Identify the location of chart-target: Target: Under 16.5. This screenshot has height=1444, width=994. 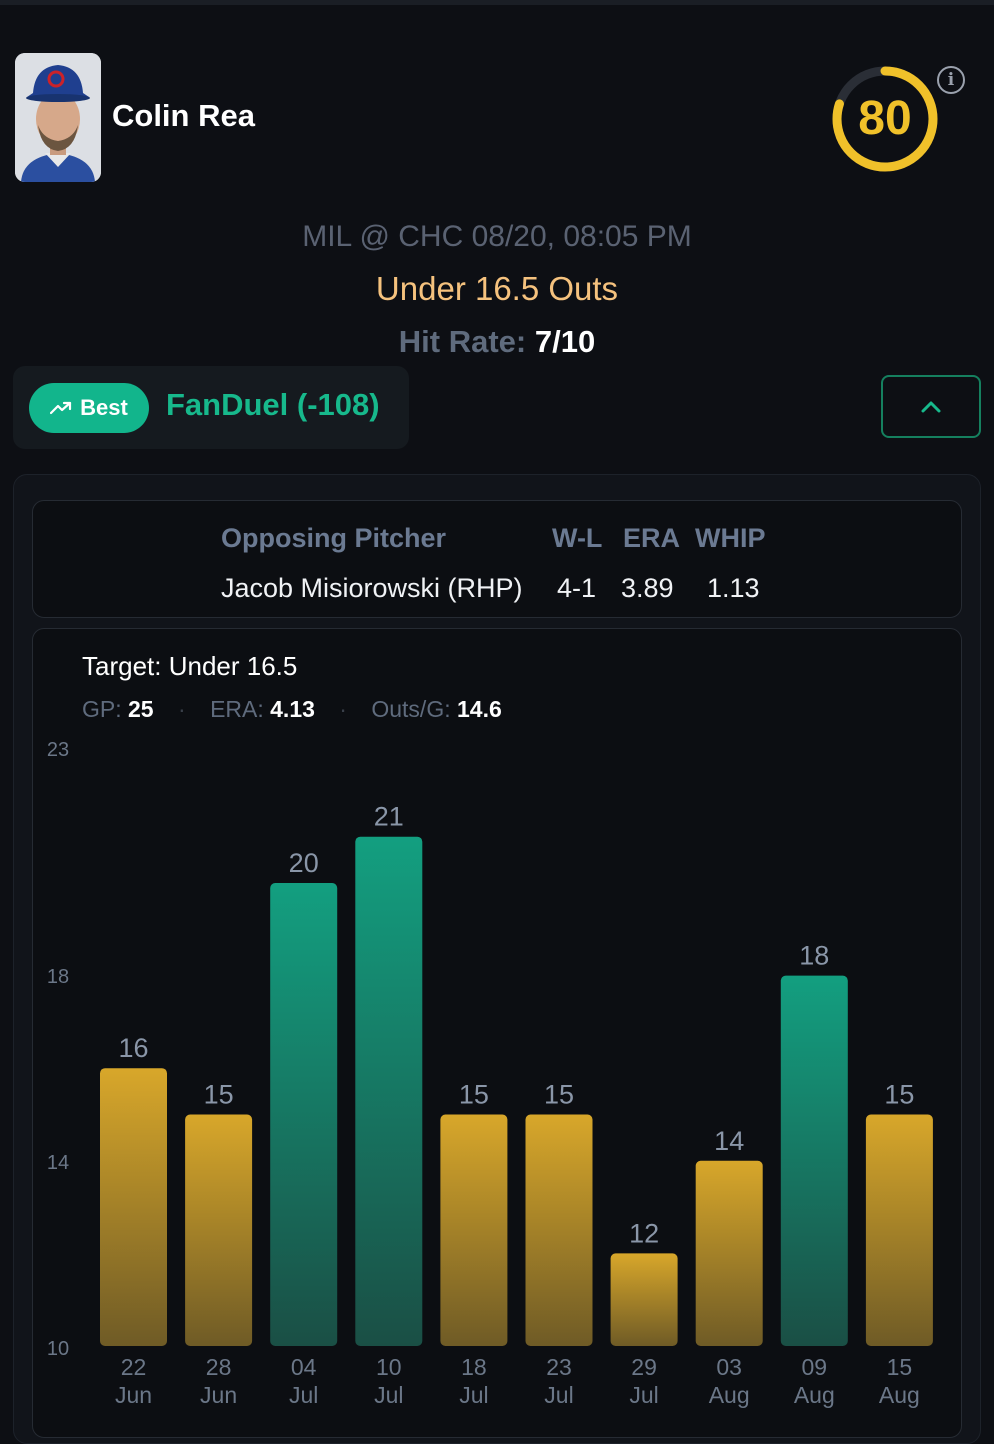
(190, 666).